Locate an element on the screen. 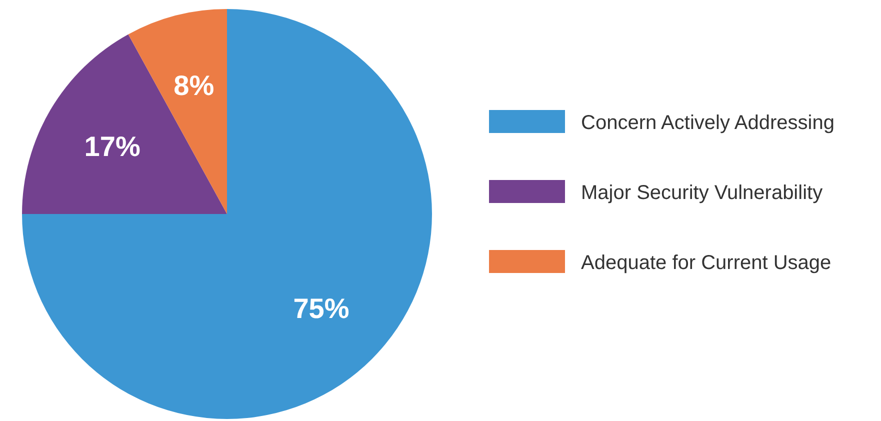  data-label: 8% is located at coordinates (194, 85).